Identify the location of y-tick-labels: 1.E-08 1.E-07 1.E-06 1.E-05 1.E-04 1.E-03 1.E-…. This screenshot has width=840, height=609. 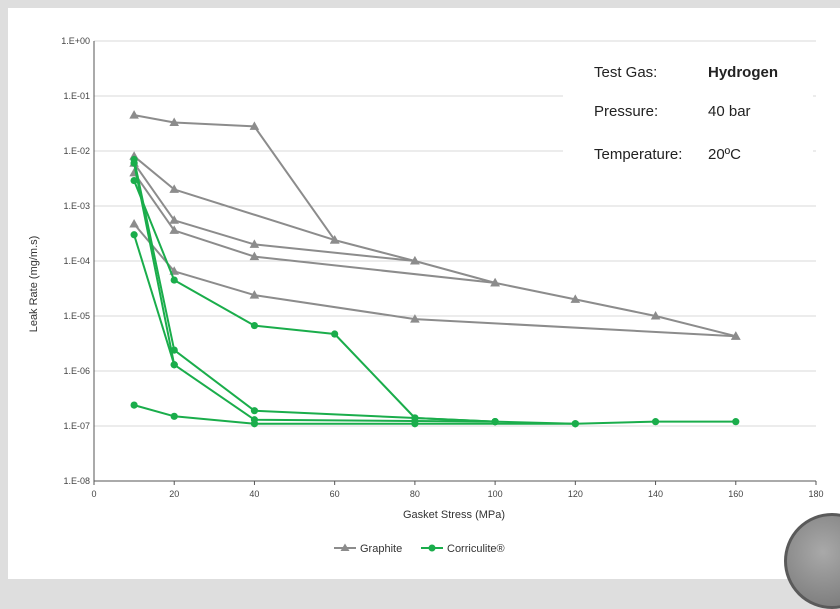
(75, 261).